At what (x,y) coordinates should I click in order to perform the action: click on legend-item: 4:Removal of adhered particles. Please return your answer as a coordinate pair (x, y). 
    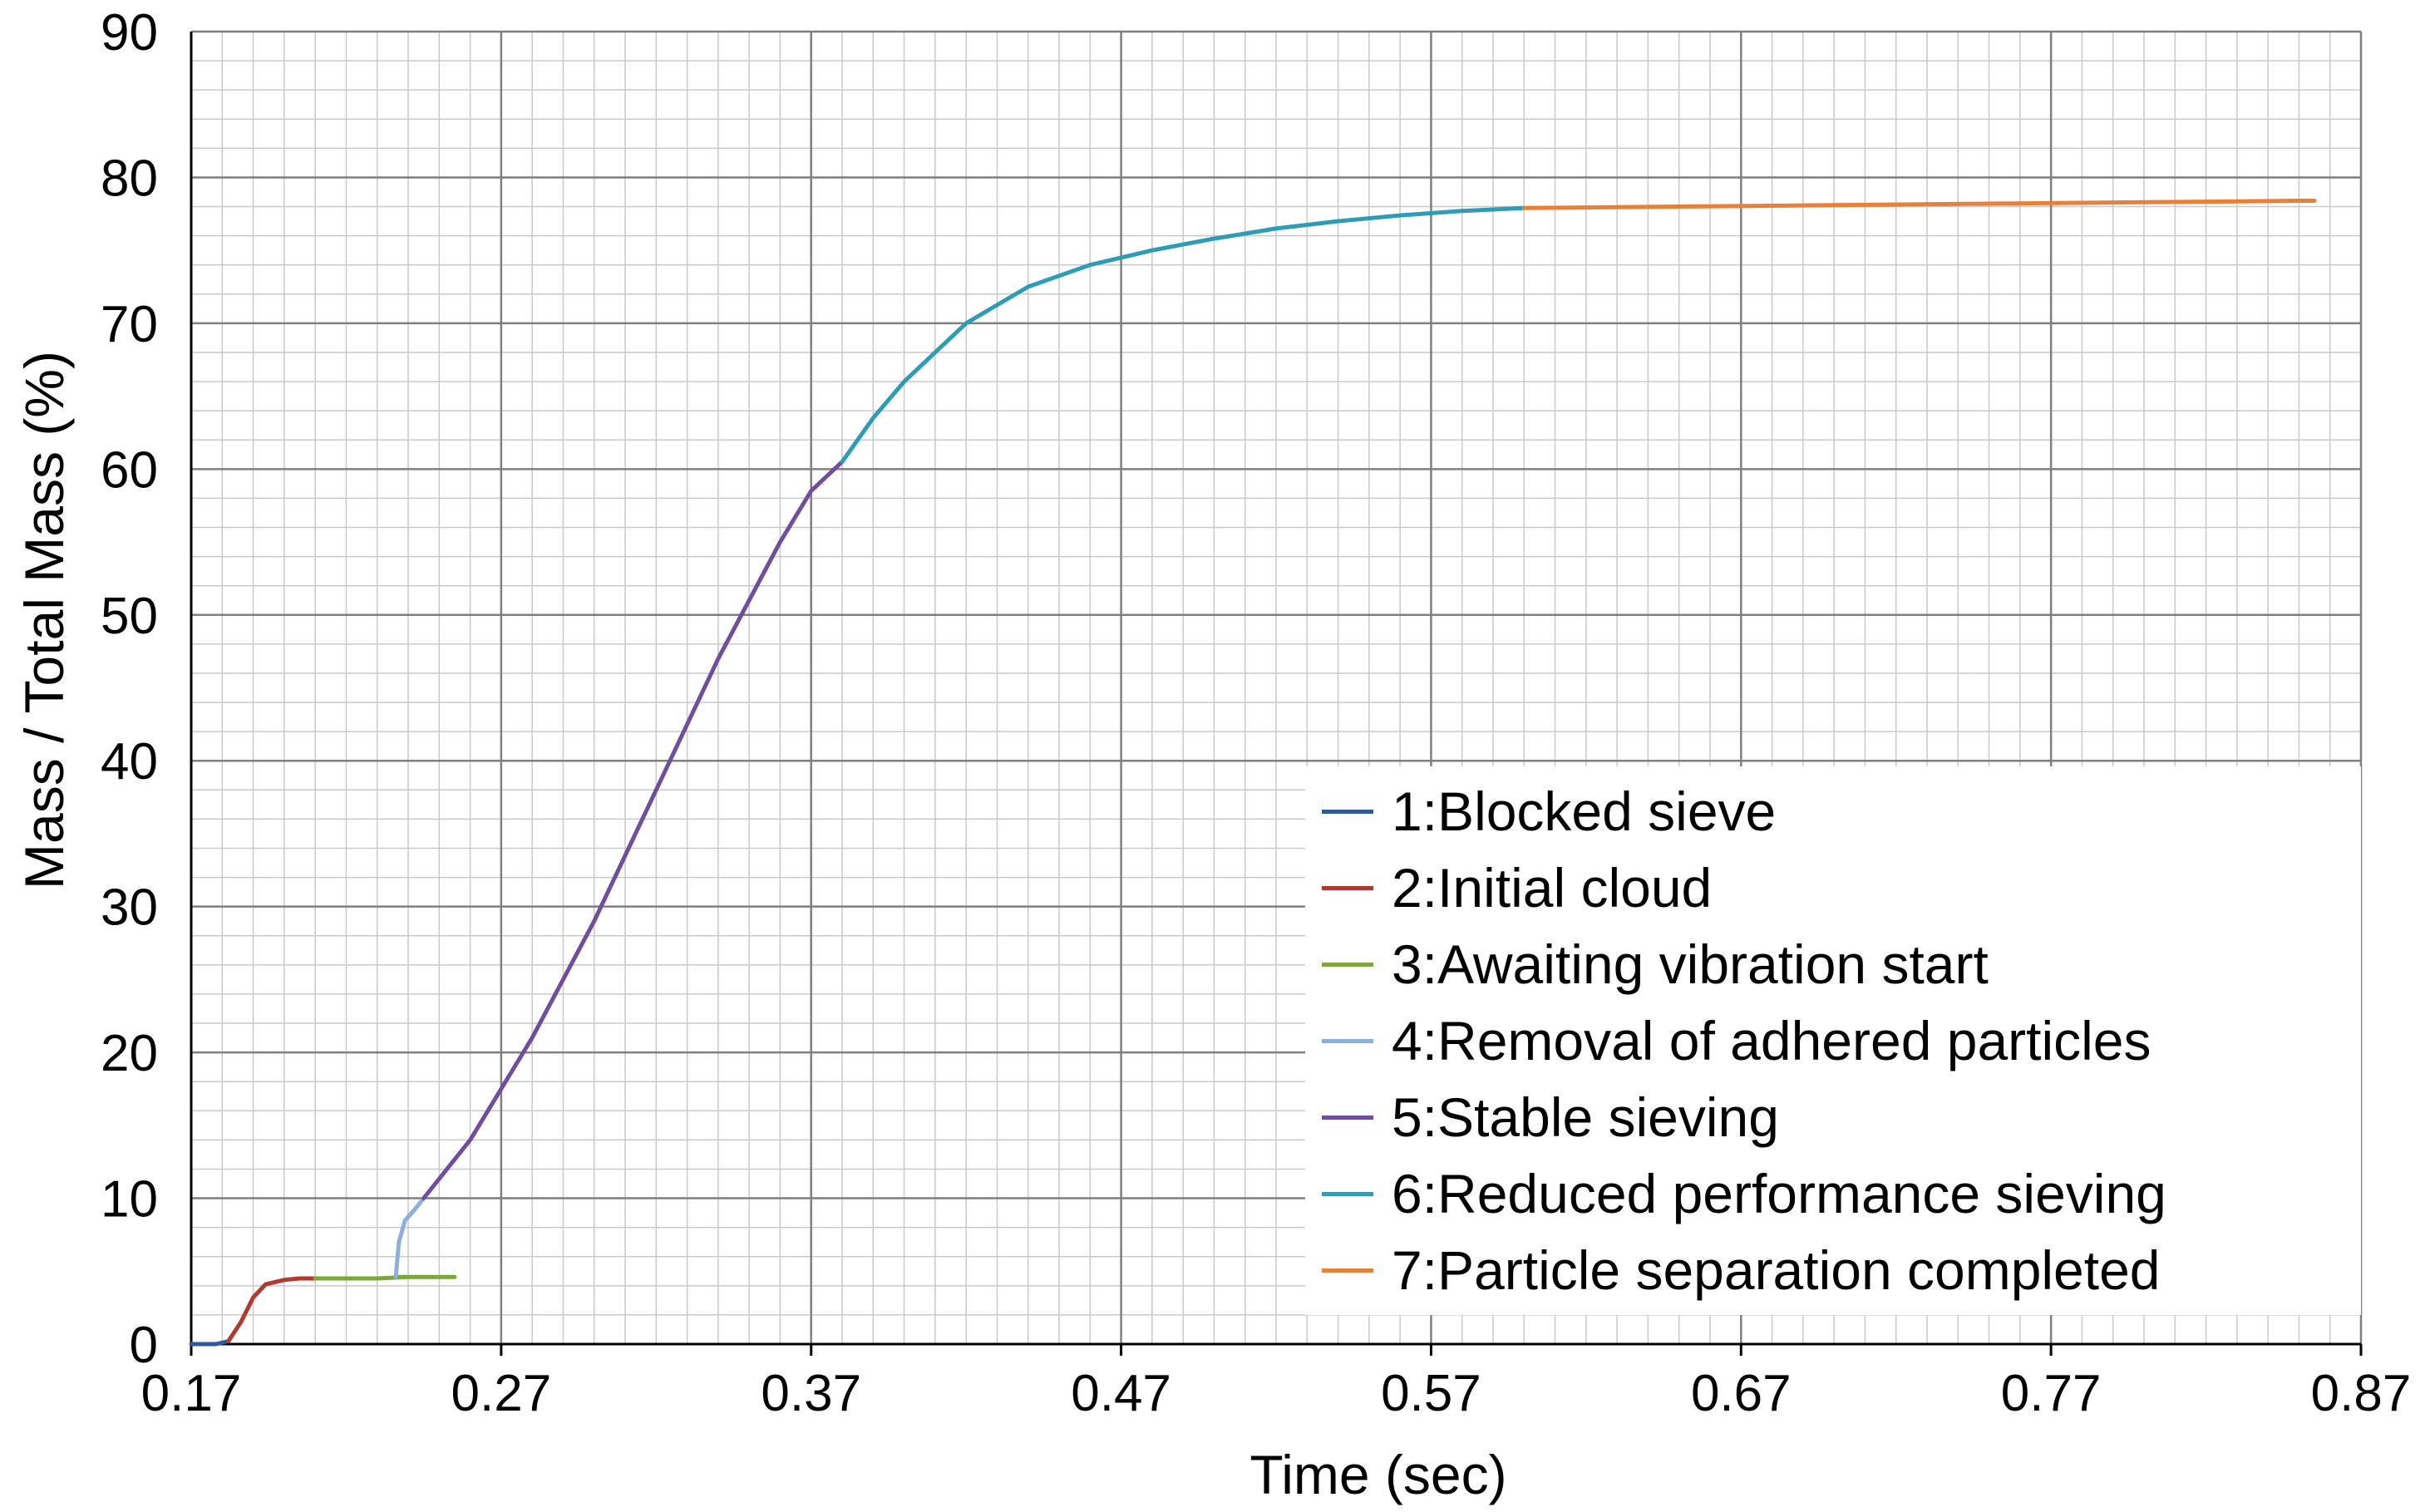
    Looking at the image, I should click on (1736, 1040).